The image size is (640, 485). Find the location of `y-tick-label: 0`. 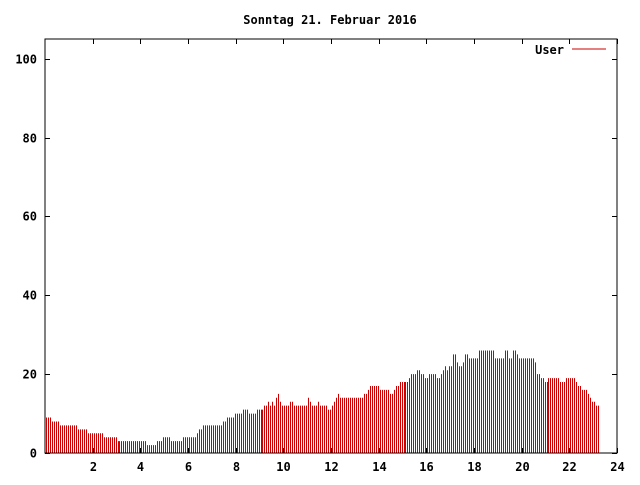

y-tick-label: 0 is located at coordinates (33, 454).